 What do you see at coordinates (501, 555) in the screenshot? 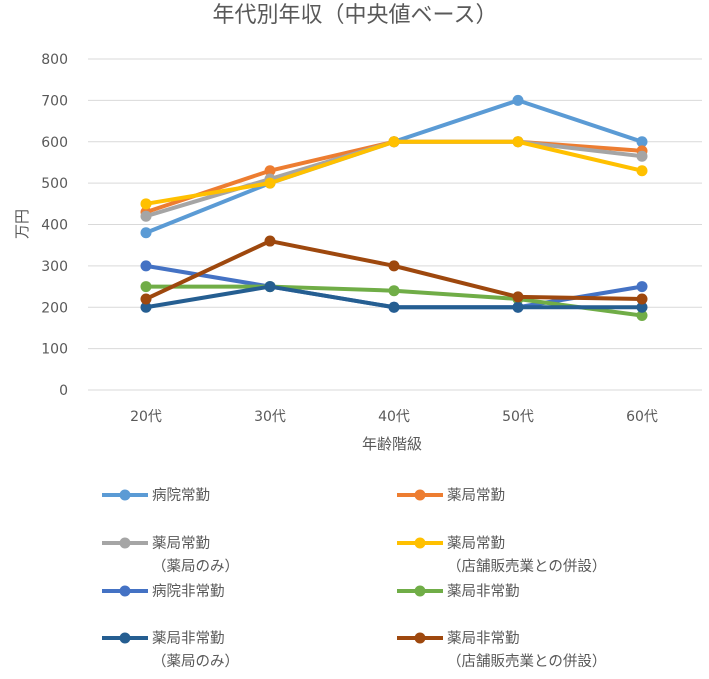
I see `legend-item: 薬局常勤 （店舗販売業との併設）` at bounding box center [501, 555].